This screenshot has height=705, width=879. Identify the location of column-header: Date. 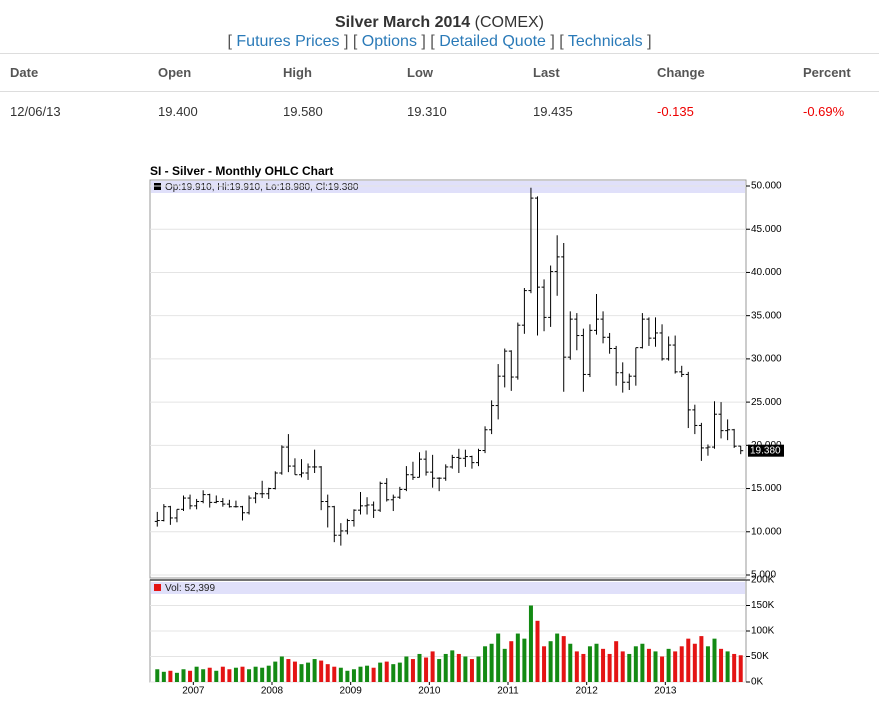
(74, 72).